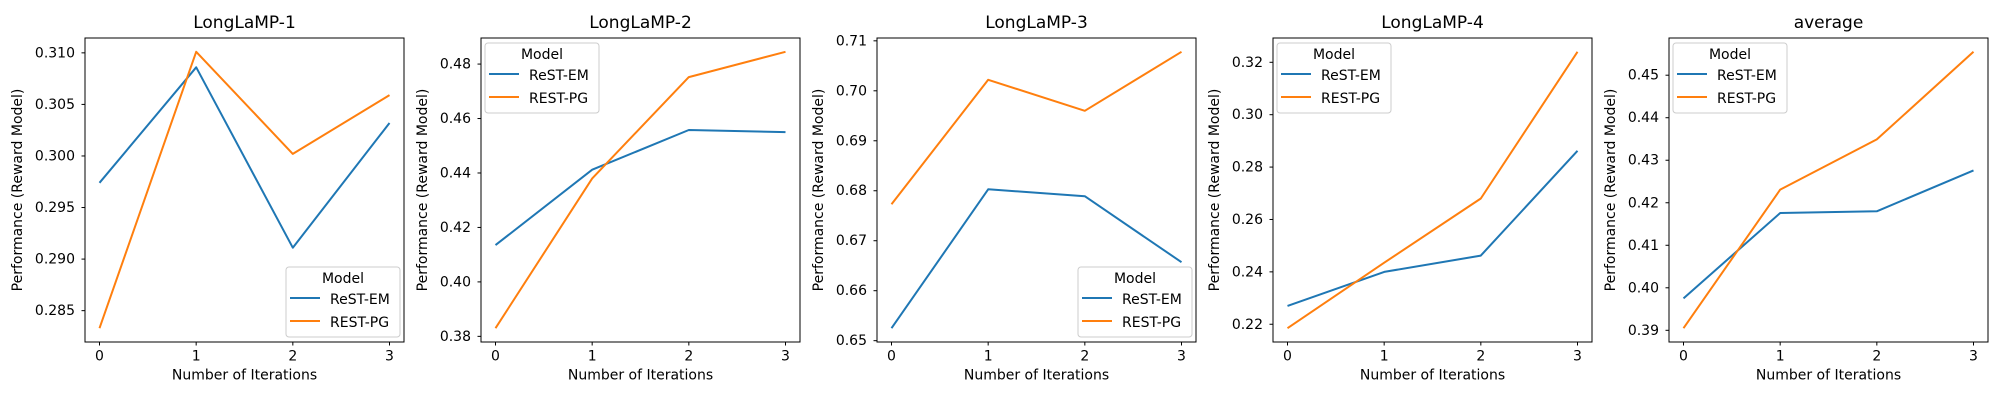 Image resolution: width=2000 pixels, height=400 pixels. I want to click on y-tick-label: 0.43, so click(1643, 161).